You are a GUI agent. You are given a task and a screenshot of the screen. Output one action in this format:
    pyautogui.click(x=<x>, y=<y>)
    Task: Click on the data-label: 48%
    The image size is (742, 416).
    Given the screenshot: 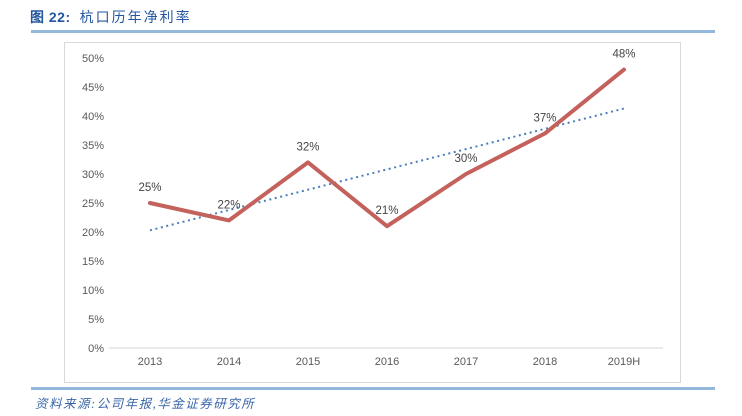 What is the action you would take?
    pyautogui.click(x=623, y=55)
    